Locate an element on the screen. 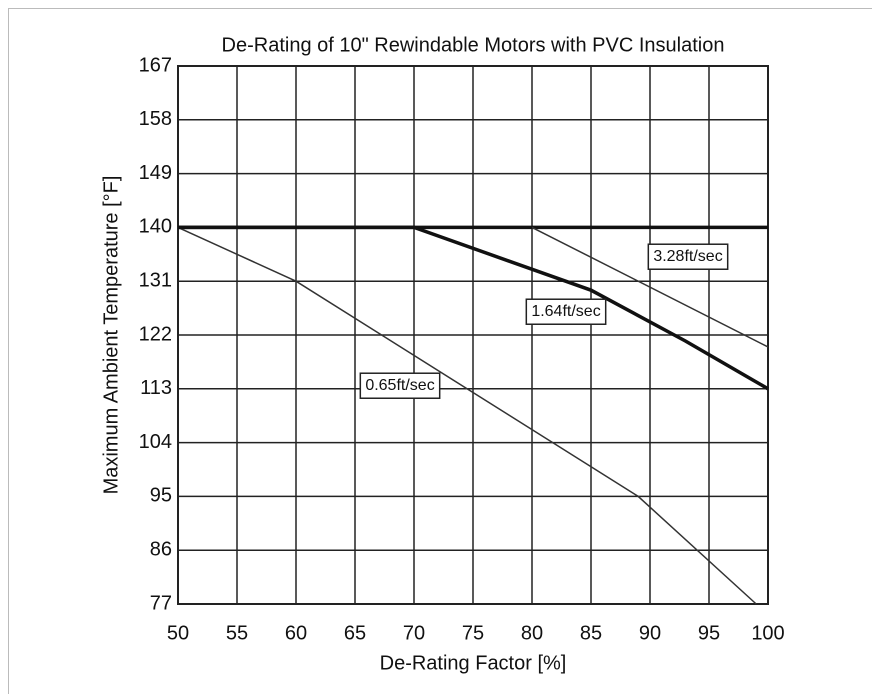 The height and width of the screenshot is (694, 872). y-tick-label: 140 is located at coordinates (155, 227).